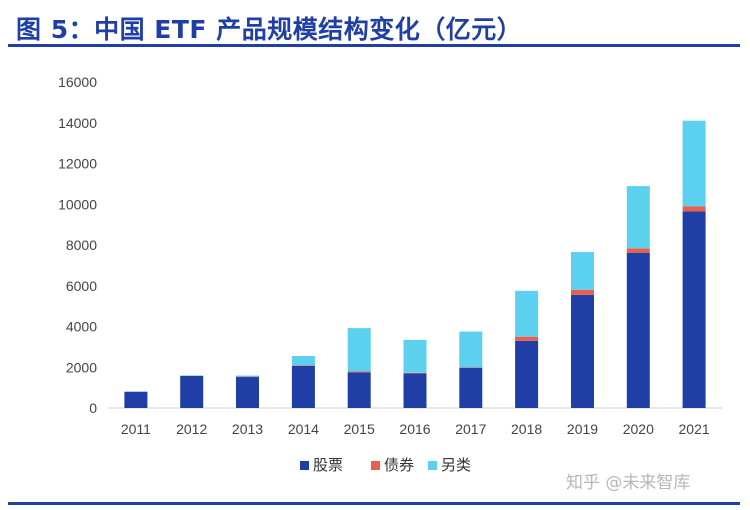  Describe the element at coordinates (374, 45) in the screenshot. I see `title-divider` at that location.